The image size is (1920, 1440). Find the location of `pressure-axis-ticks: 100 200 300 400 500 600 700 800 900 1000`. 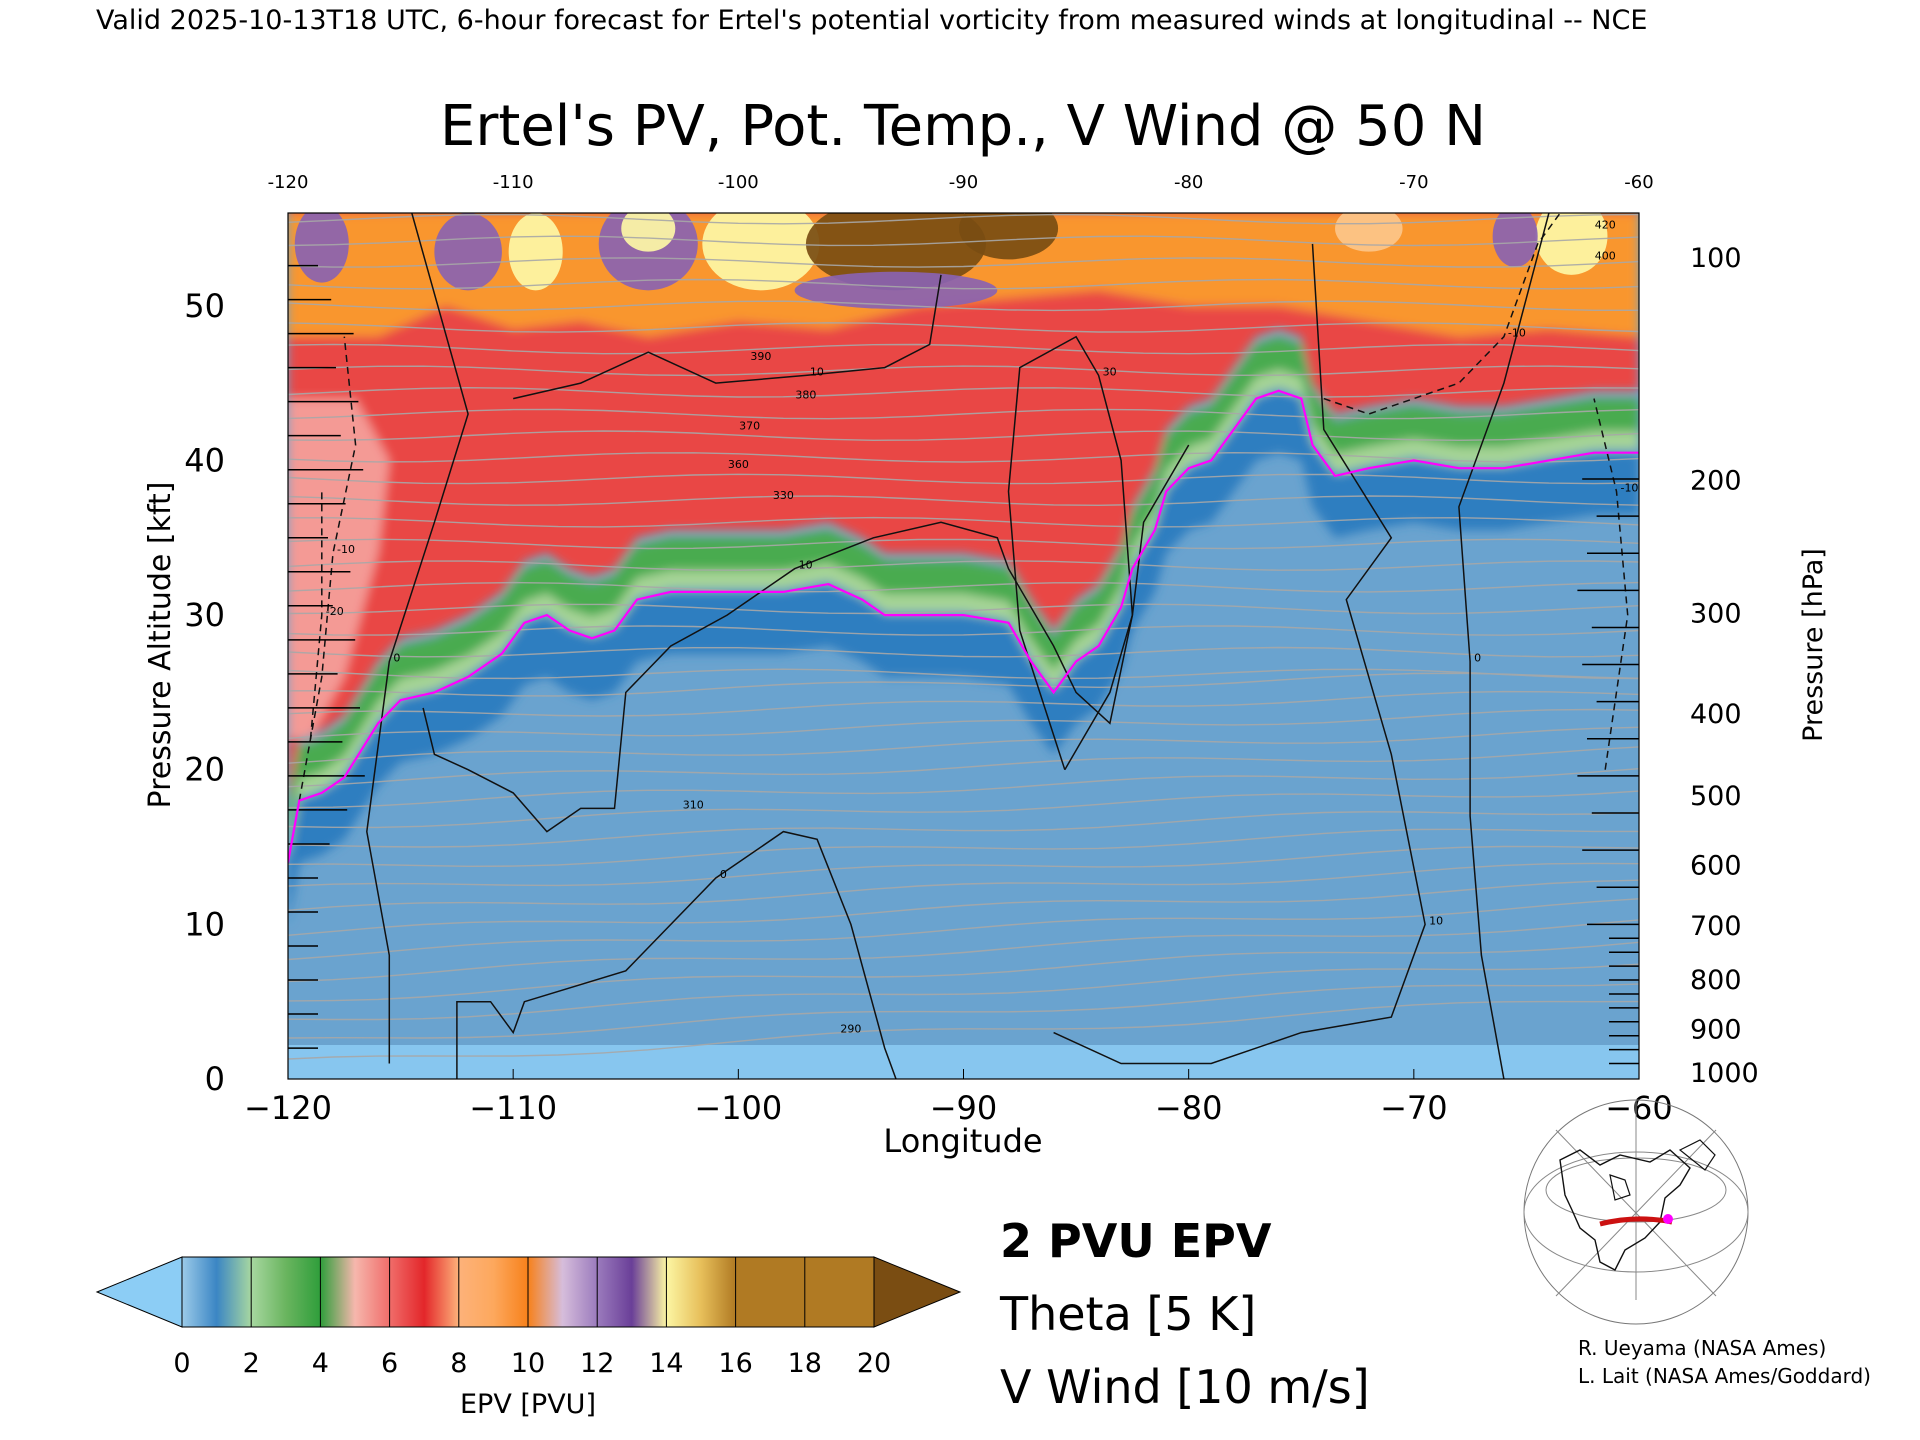

pressure-axis-ticks: 100 200 300 400 500 600 700 800 900 1000 is located at coordinates (1724, 666).